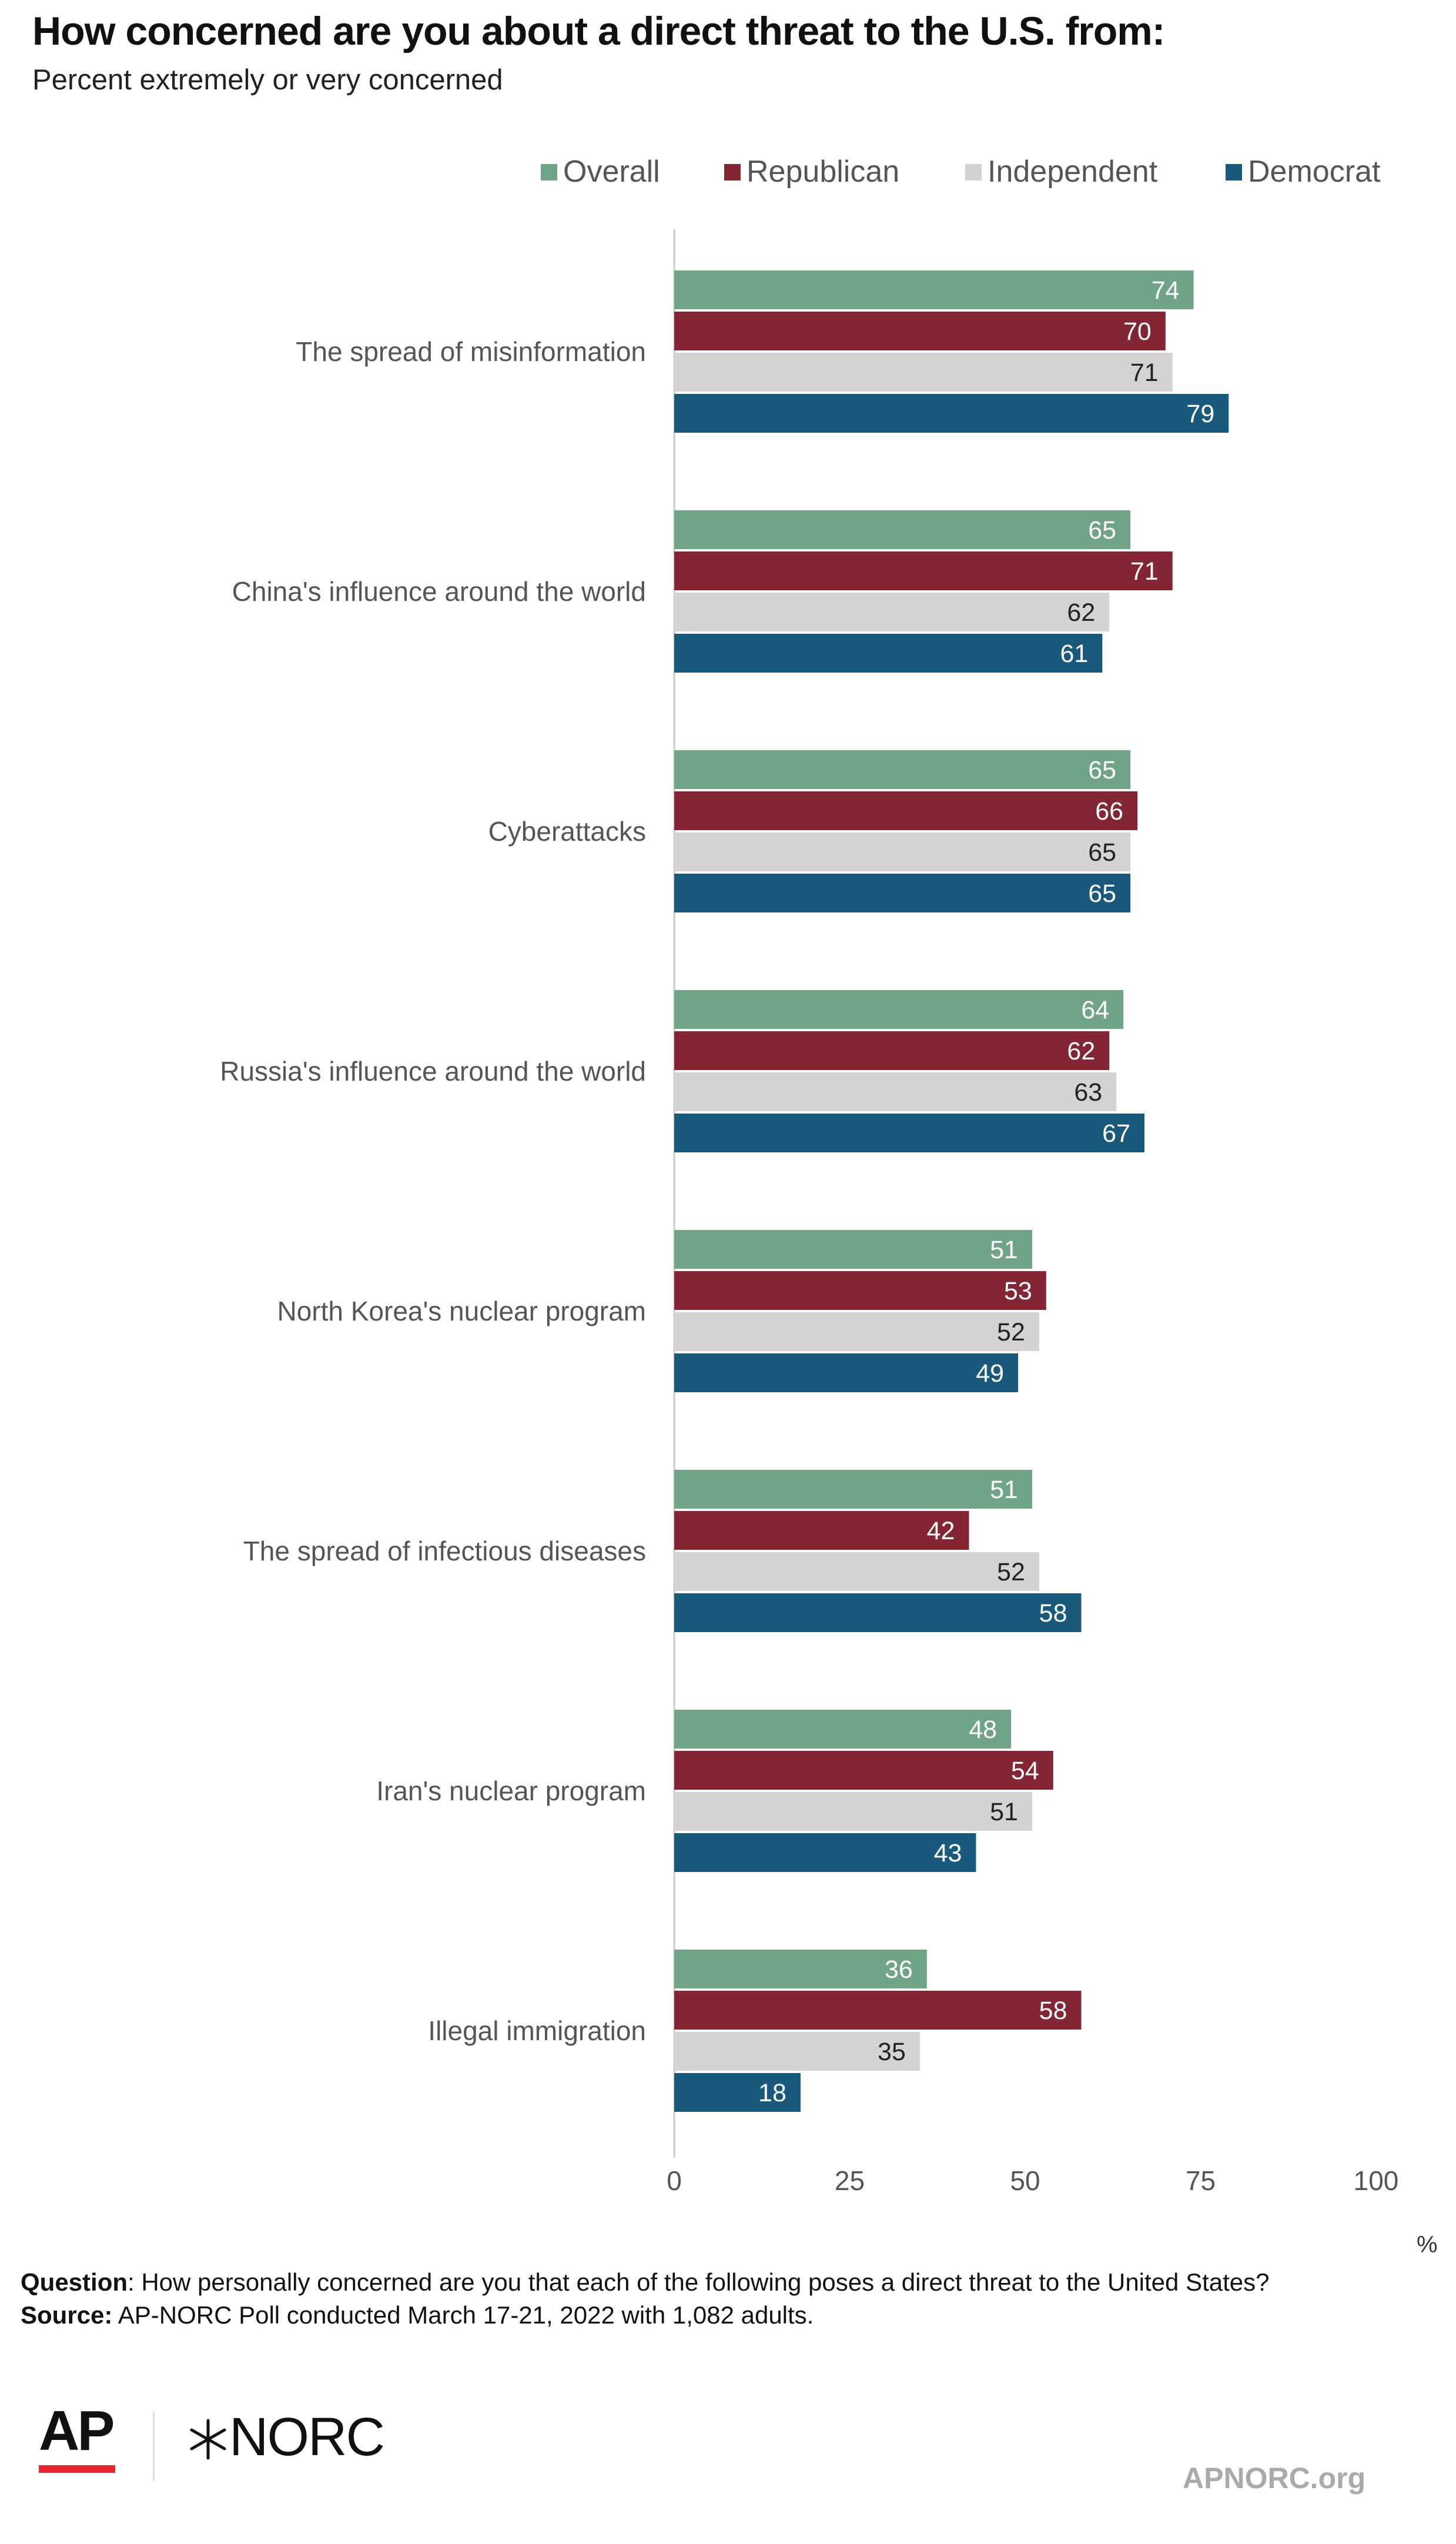 Image resolution: width=1456 pixels, height=2544 pixels. I want to click on legend-item-overall: Overall, so click(600, 171).